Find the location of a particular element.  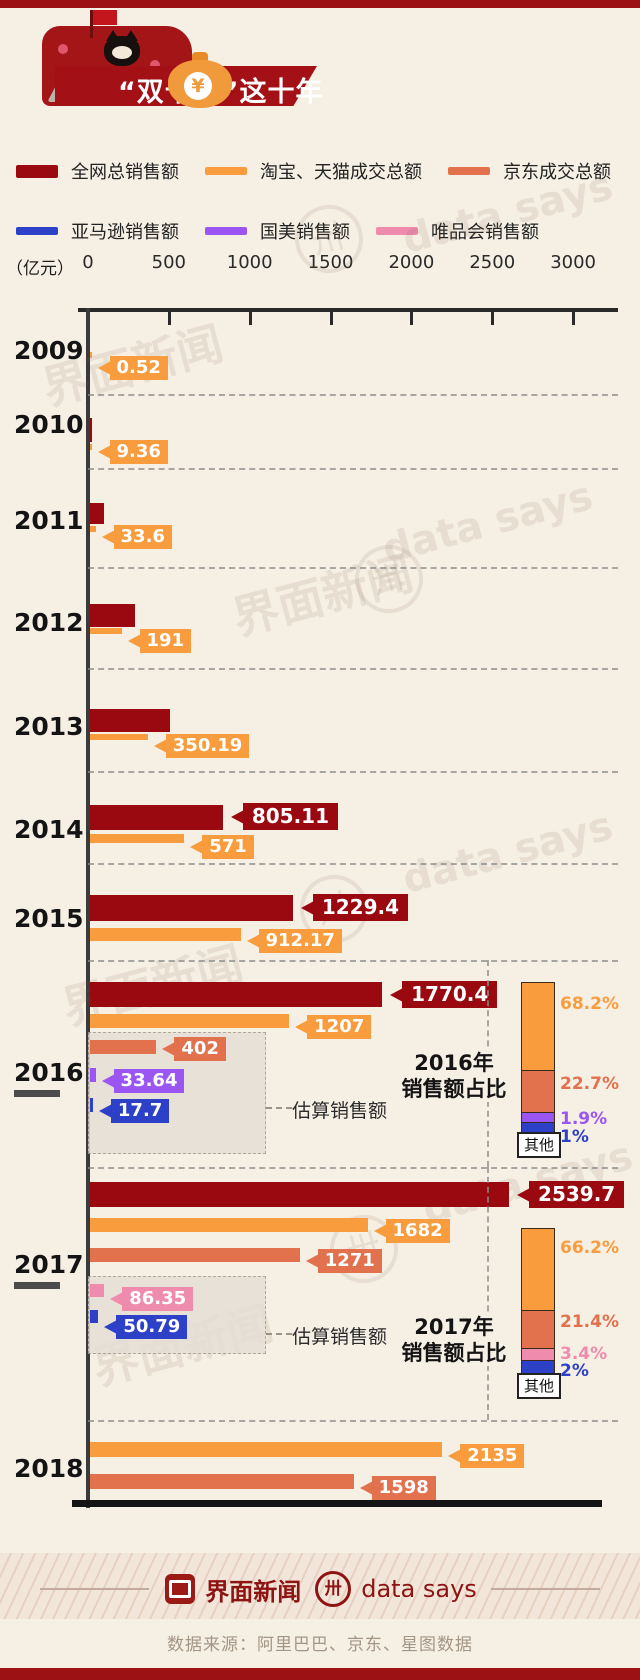

jiemian-news-logo-icon is located at coordinates (180, 1589).